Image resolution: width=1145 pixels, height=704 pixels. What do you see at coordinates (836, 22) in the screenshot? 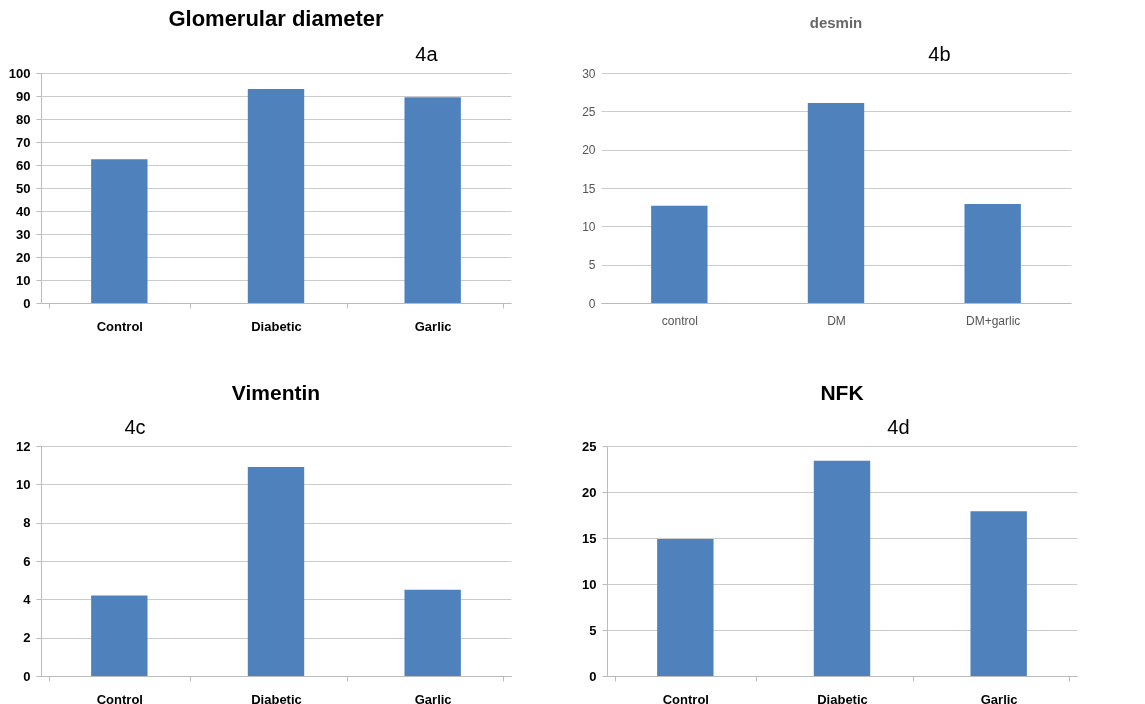
I see `chart-title: desmin` at bounding box center [836, 22].